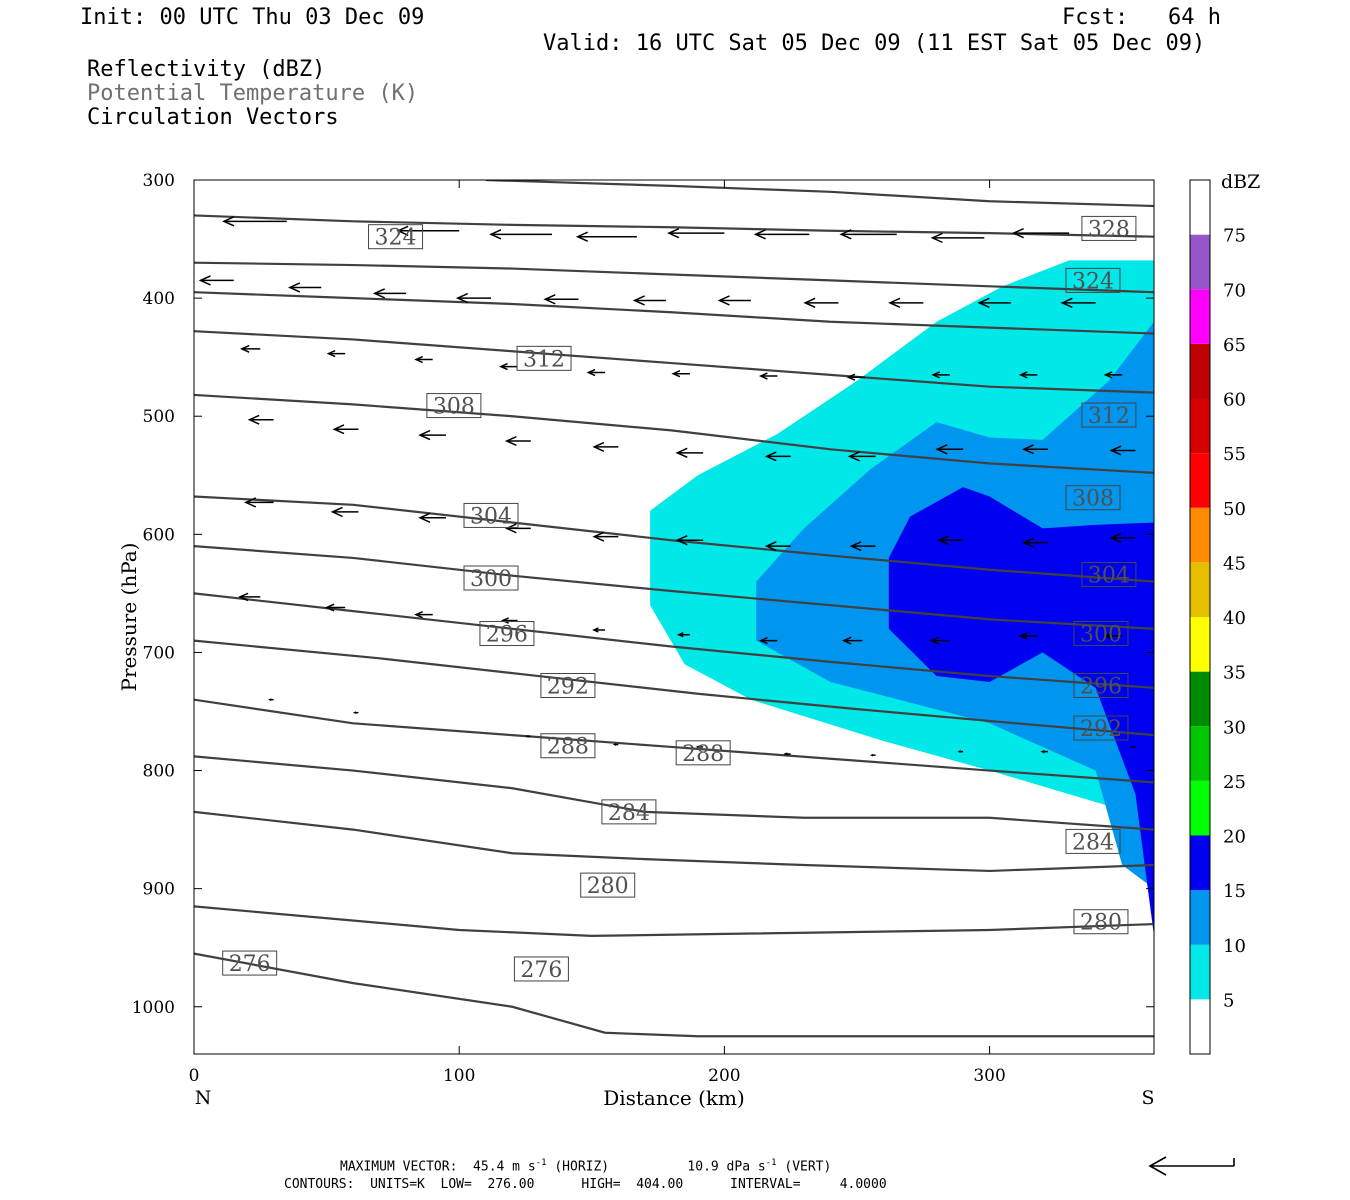 This screenshot has width=1350, height=1200. Describe the element at coordinates (1093, 499) in the screenshot. I see `svg-text: 308` at that location.